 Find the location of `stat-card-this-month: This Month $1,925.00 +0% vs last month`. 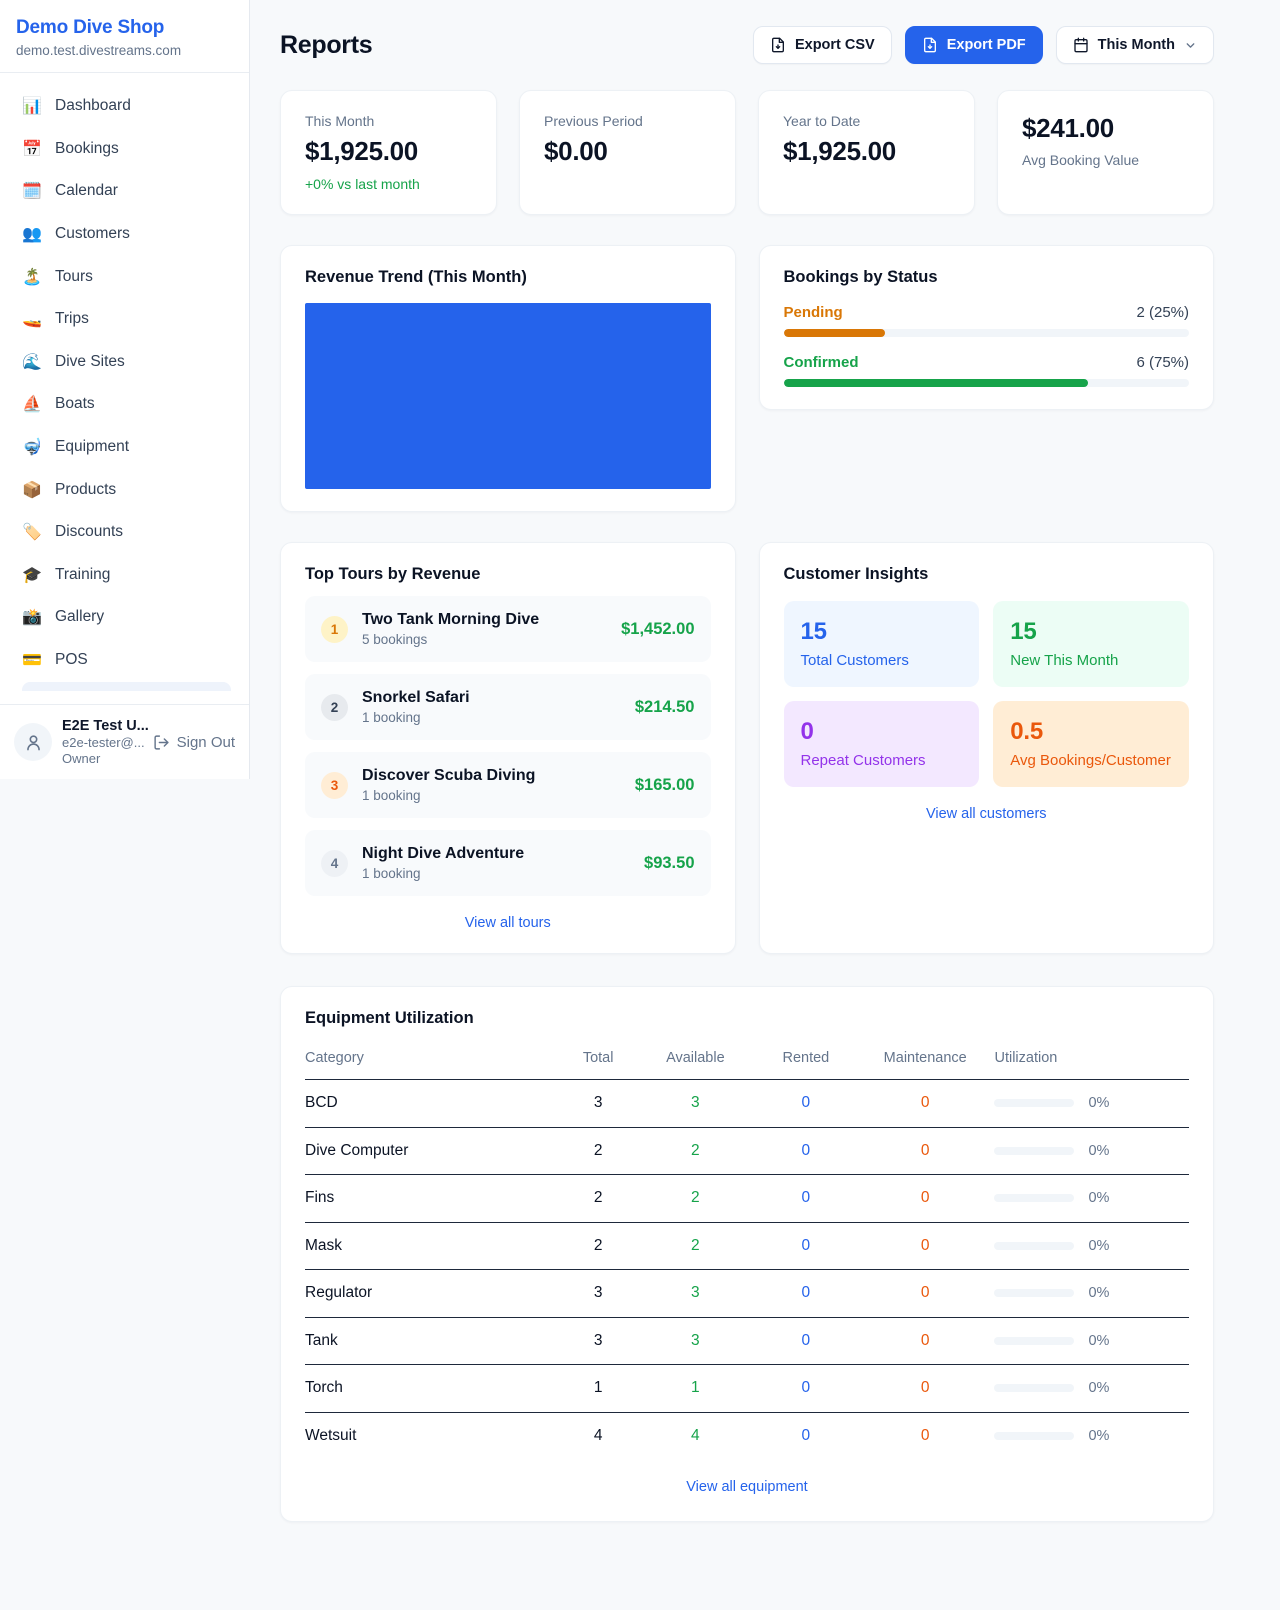

stat-card-this-month: This Month $1,925.00 +0% vs last month is located at coordinates (388, 152).